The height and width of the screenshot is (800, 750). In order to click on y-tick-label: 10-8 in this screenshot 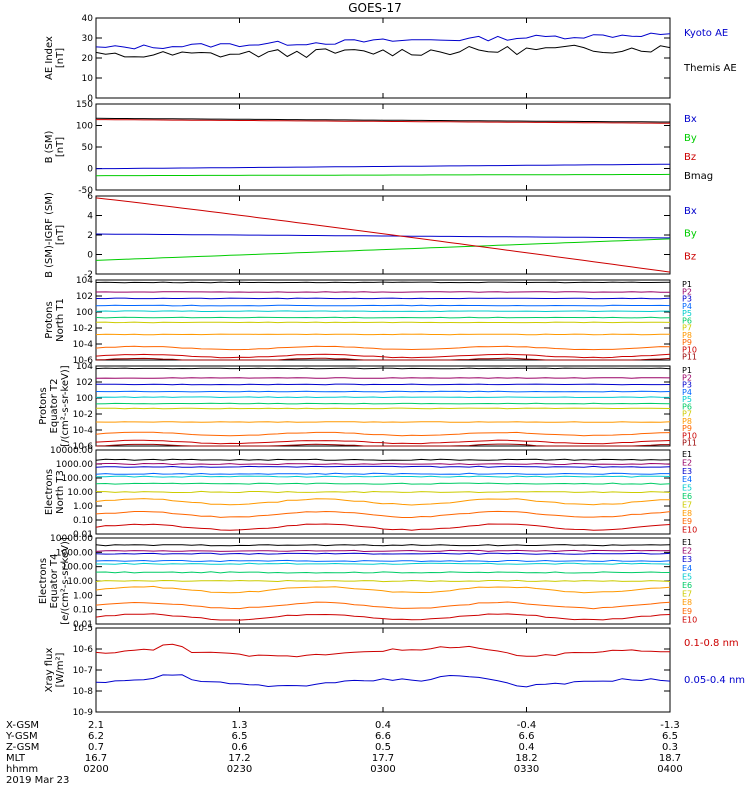, I will do `click(83, 692)`.